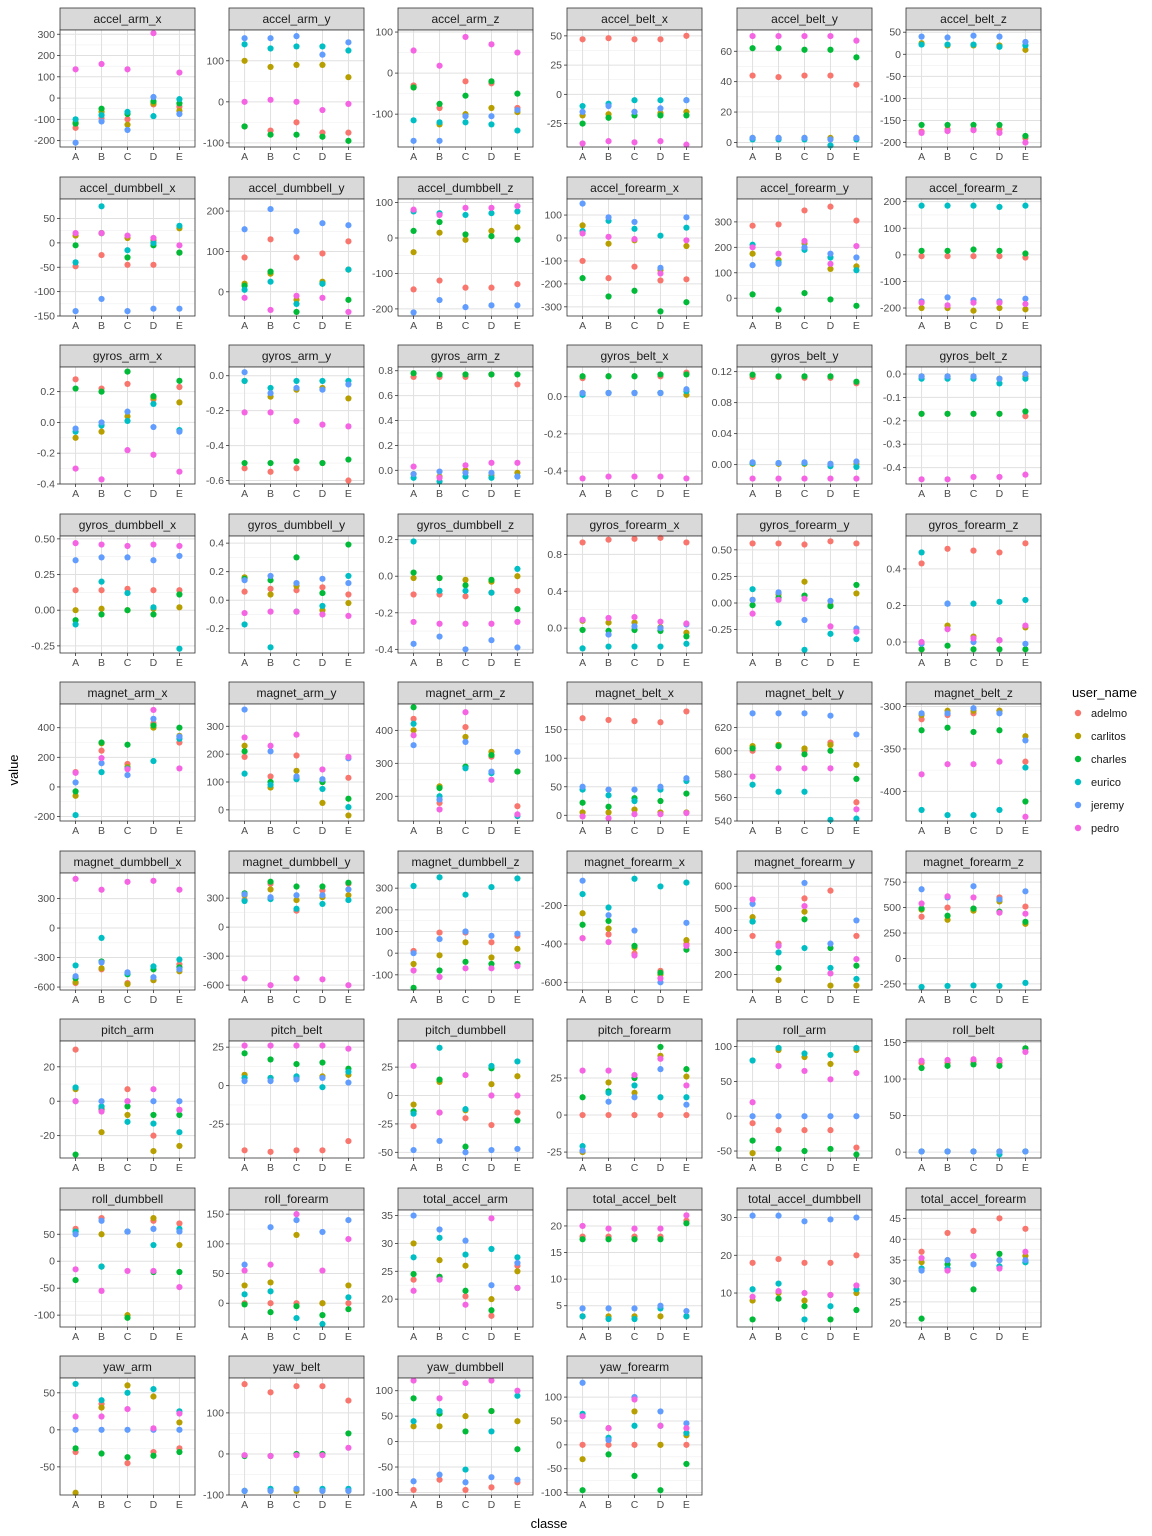  I want to click on facet-strip-label: magnet_dumbbell_y, so click(296, 862).